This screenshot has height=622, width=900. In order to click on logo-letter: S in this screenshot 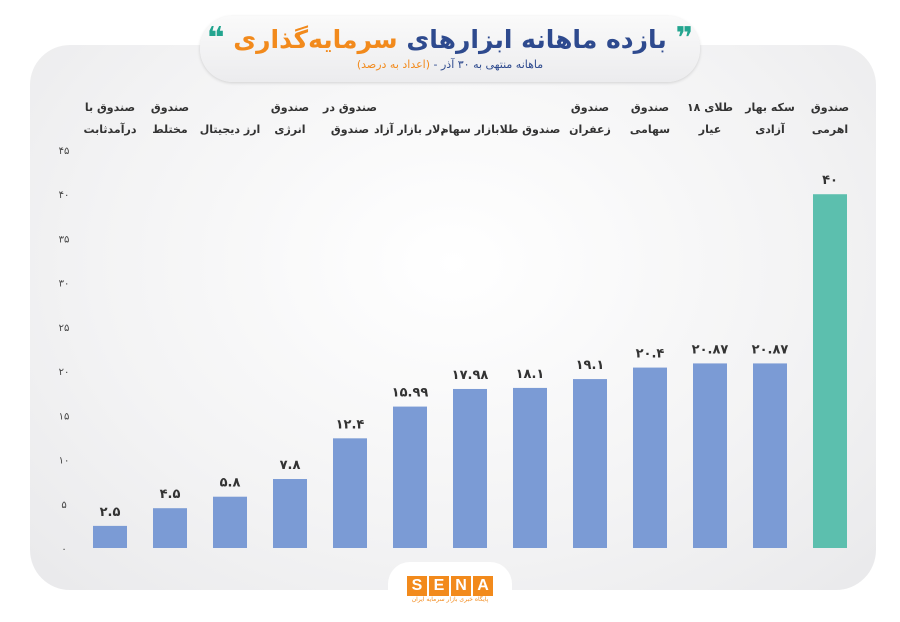, I will do `click(417, 586)`.